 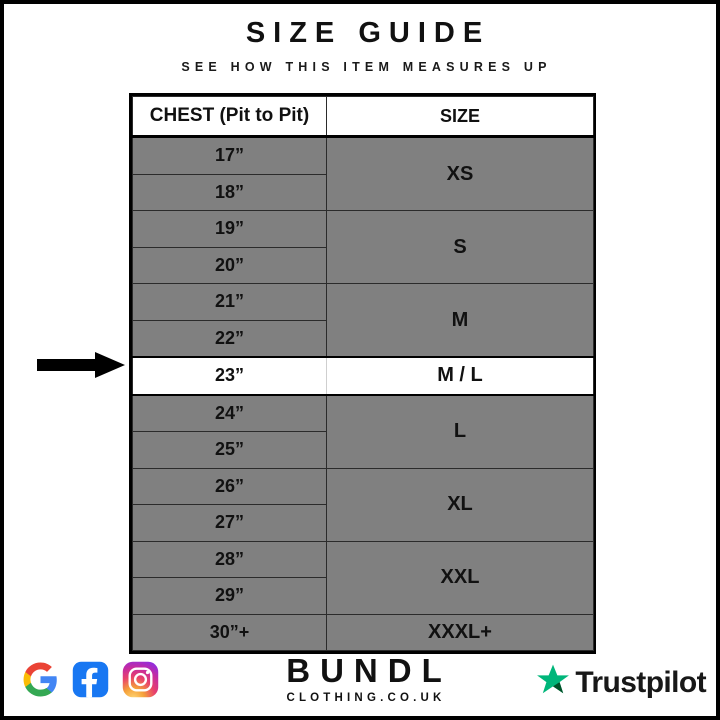 I want to click on table-header-row: CHEST (Pit to Pit) SIZE, so click(x=363, y=117).